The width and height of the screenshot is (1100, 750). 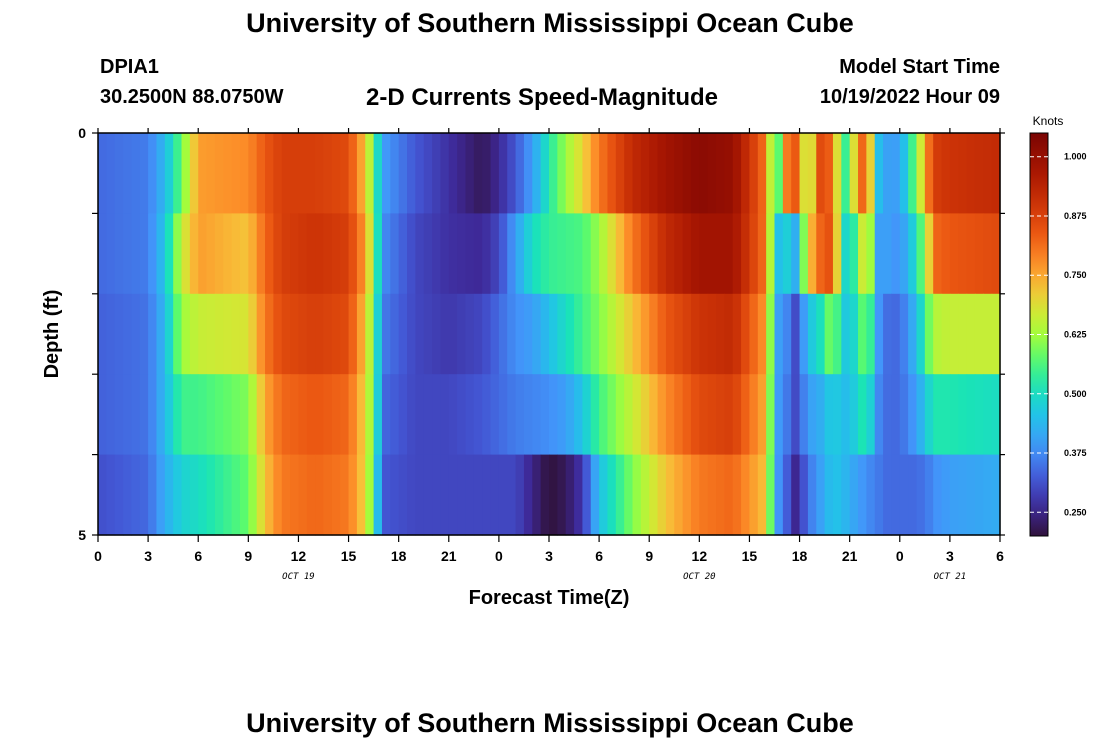 What do you see at coordinates (192, 97) in the screenshot?
I see `station-coordinates: 30.2500N 88.0750W` at bounding box center [192, 97].